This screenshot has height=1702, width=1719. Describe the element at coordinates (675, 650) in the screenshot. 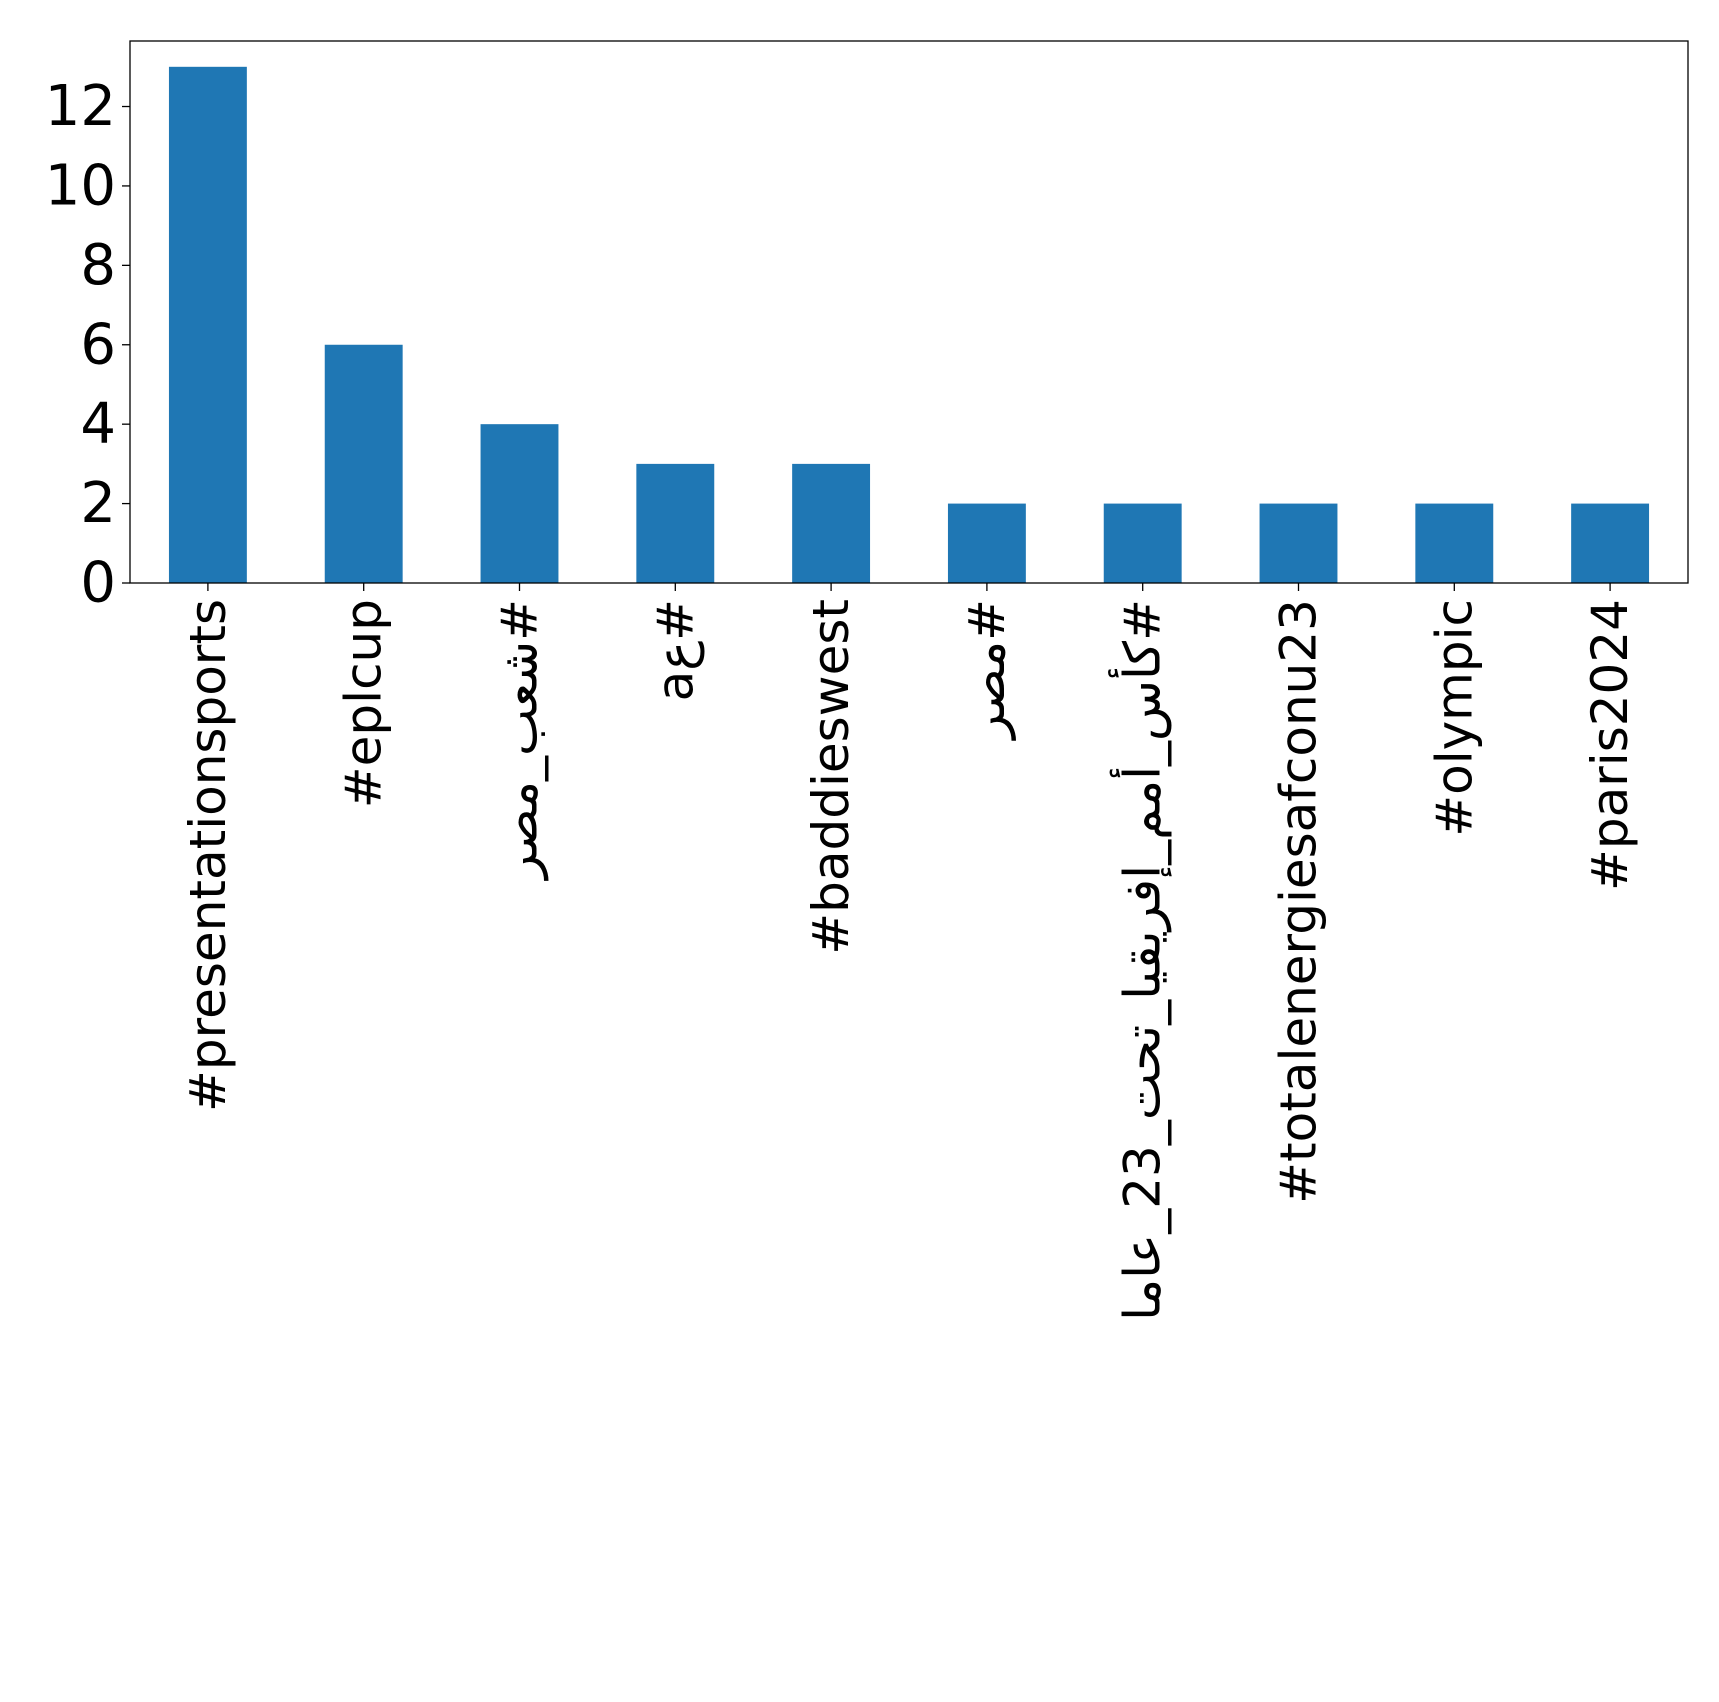

I see `x-tick-label: #عa` at that location.